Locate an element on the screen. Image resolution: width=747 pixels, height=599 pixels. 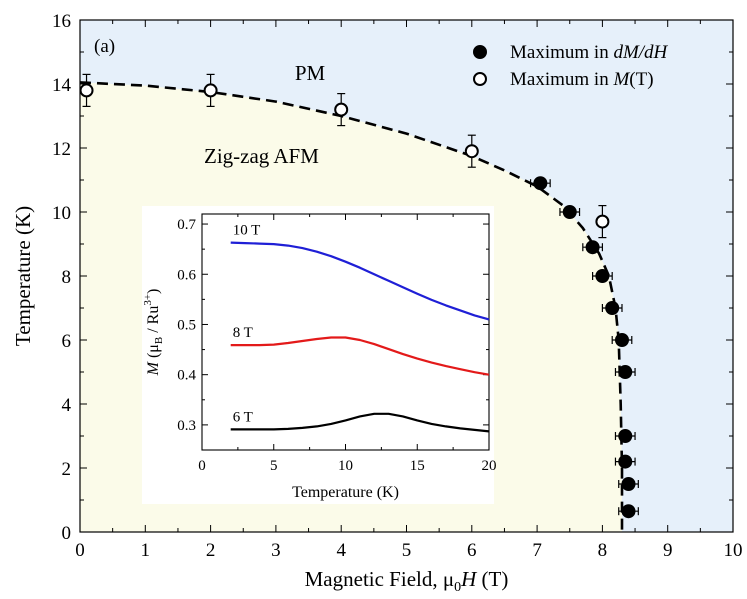
x-tick-label: 10 is located at coordinates (733, 550).